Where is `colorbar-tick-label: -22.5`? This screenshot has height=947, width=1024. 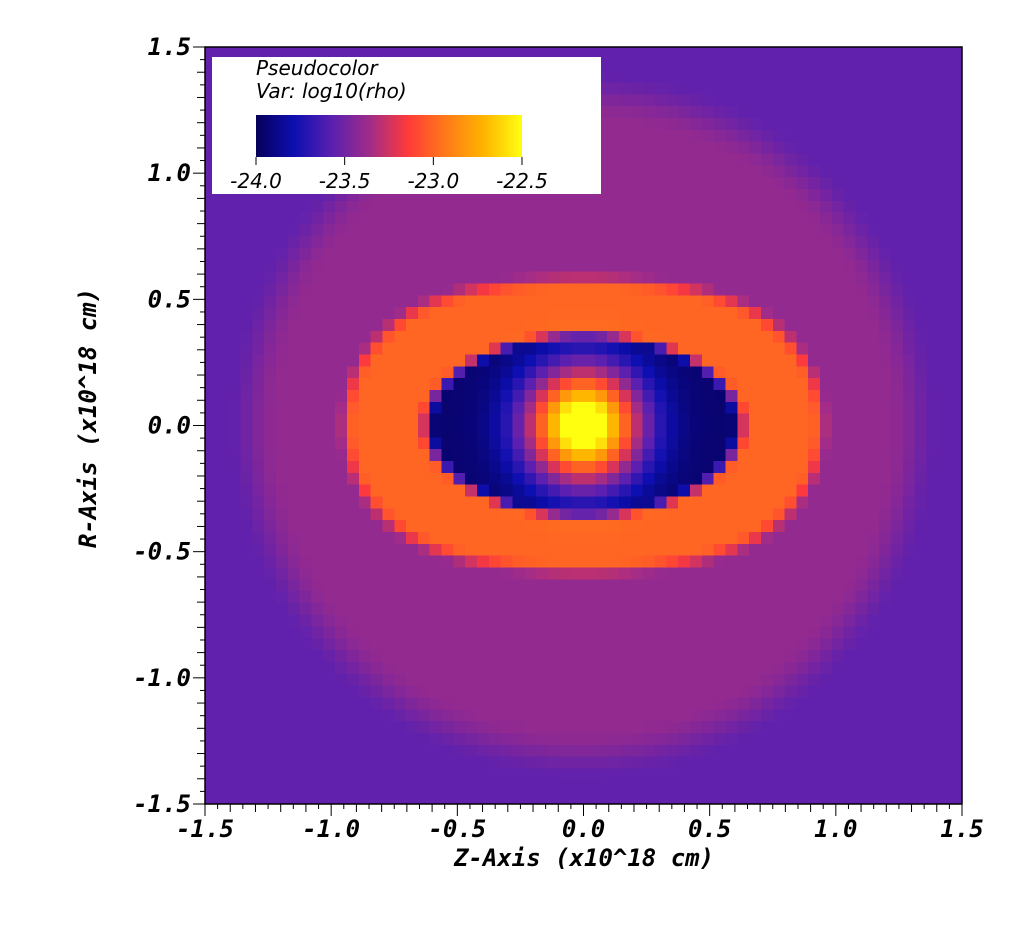
colorbar-tick-label: -22.5 is located at coordinates (522, 181).